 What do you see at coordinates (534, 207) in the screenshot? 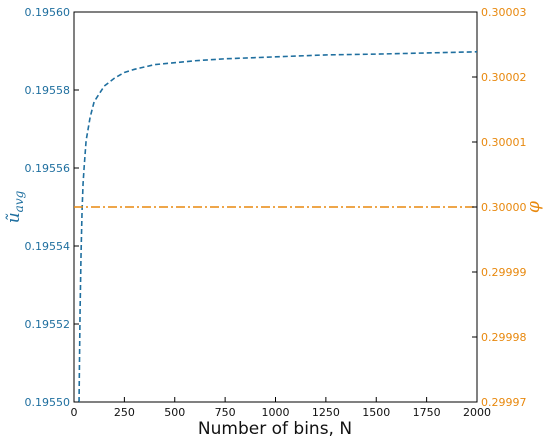
I see `y-axis-label-right: φ` at bounding box center [534, 207].